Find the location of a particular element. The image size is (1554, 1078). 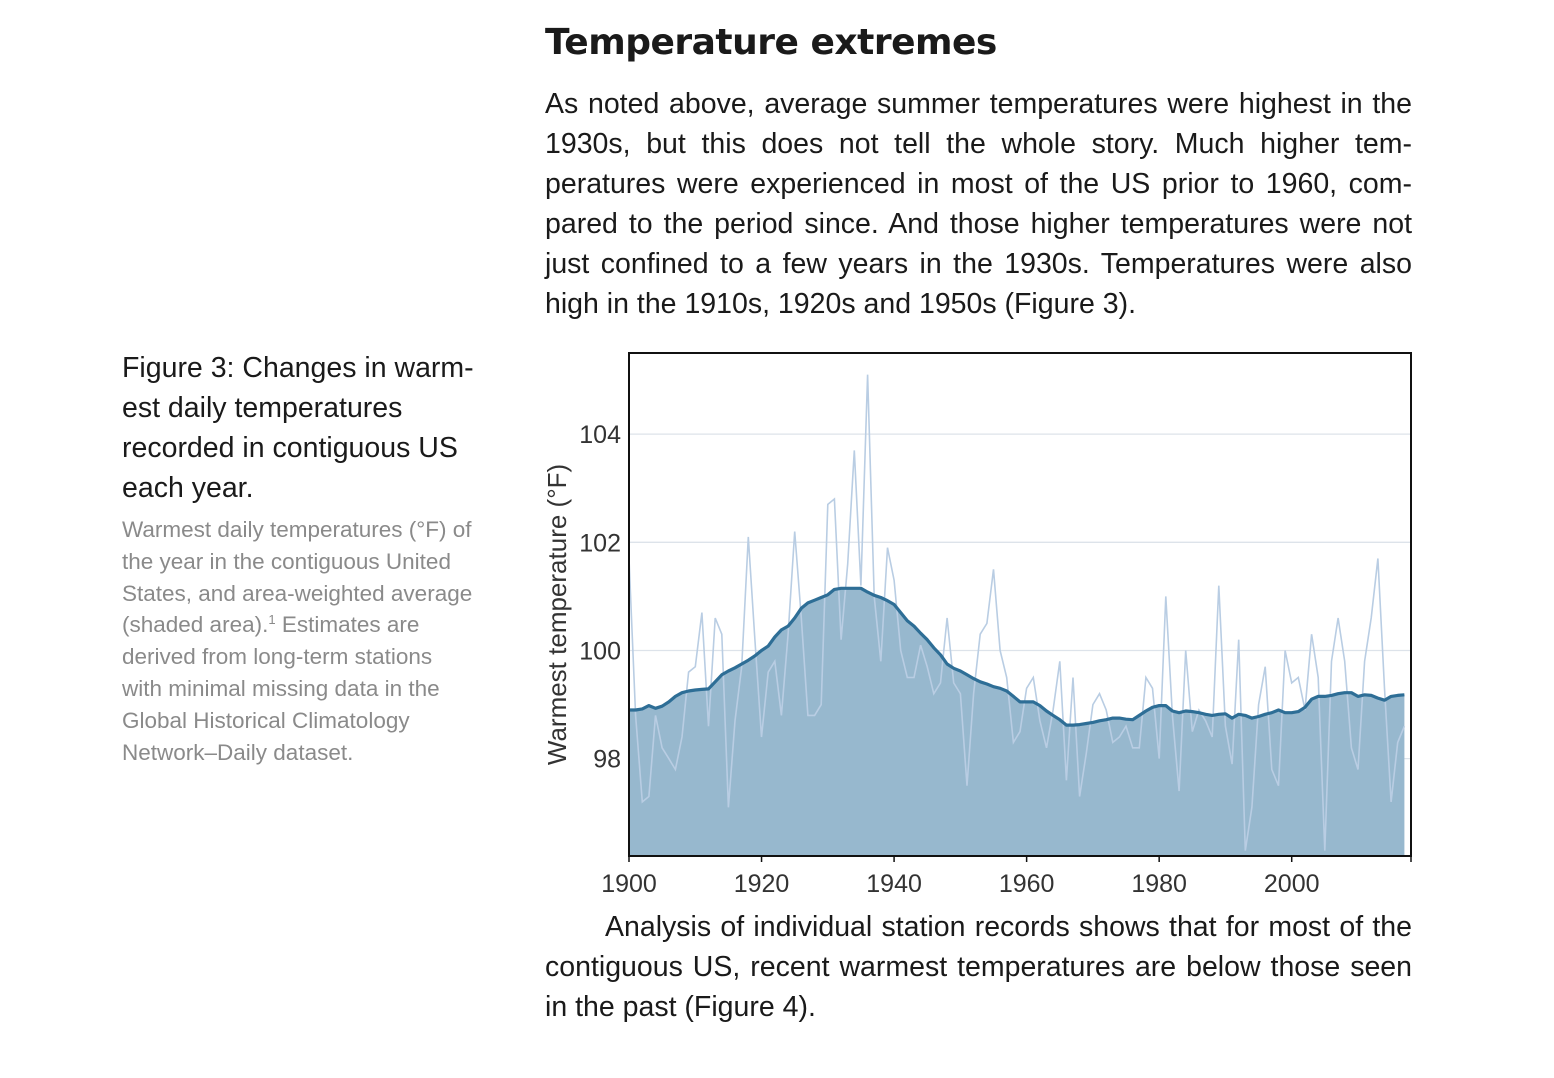

x-tick-label-1920: 1920 is located at coordinates (762, 884).